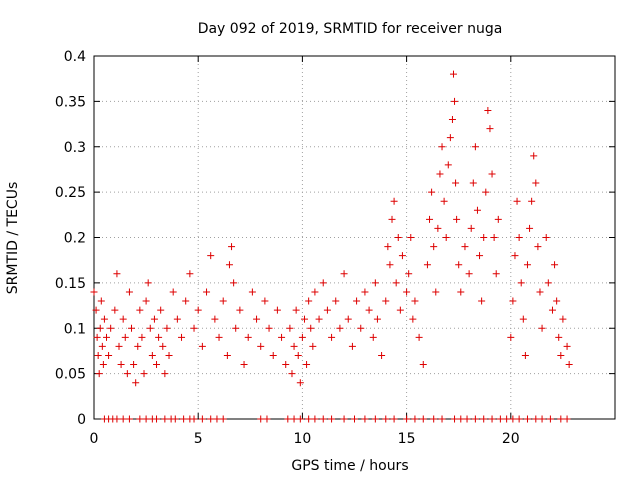  I want to click on x-tick-label: 0, so click(94, 439).